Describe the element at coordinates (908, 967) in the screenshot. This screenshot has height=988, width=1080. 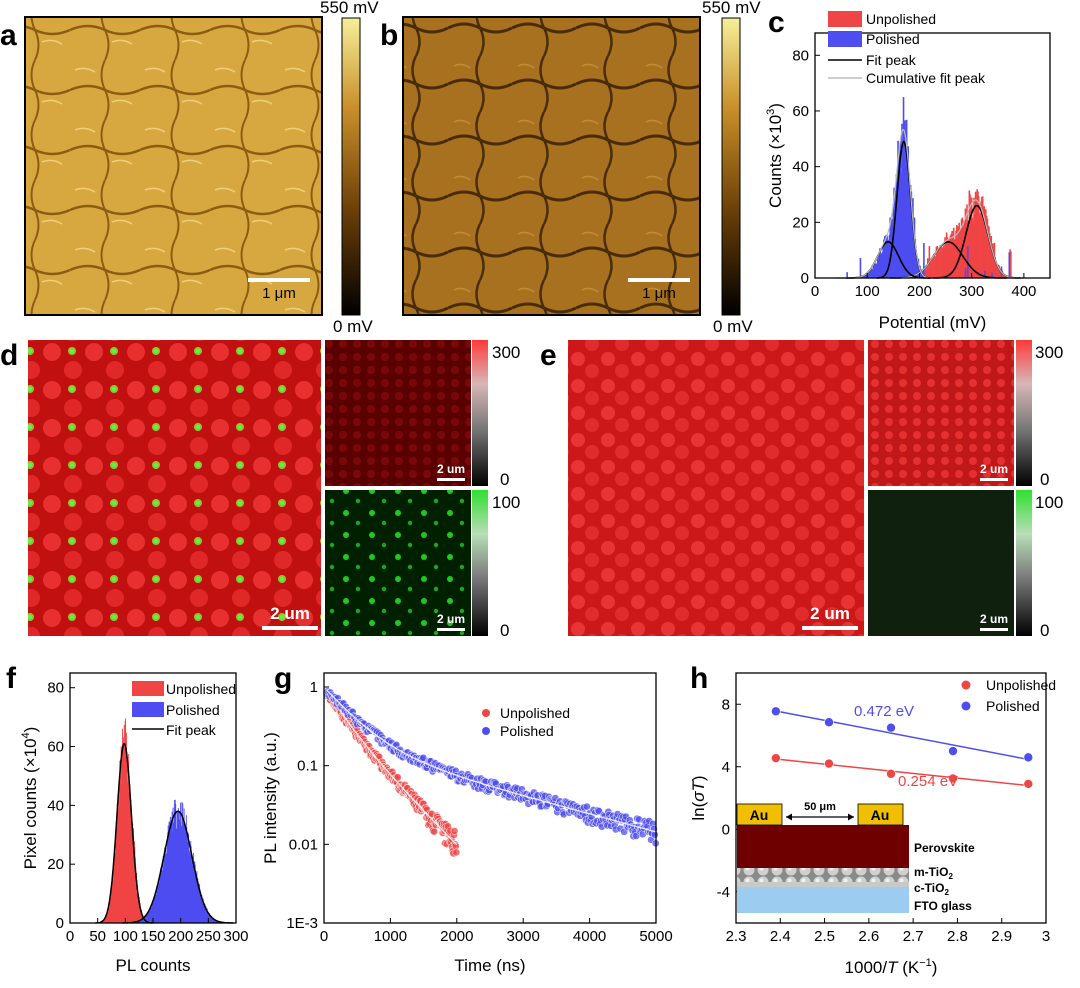
I see `x-axis-label-suffix: (K` at that location.